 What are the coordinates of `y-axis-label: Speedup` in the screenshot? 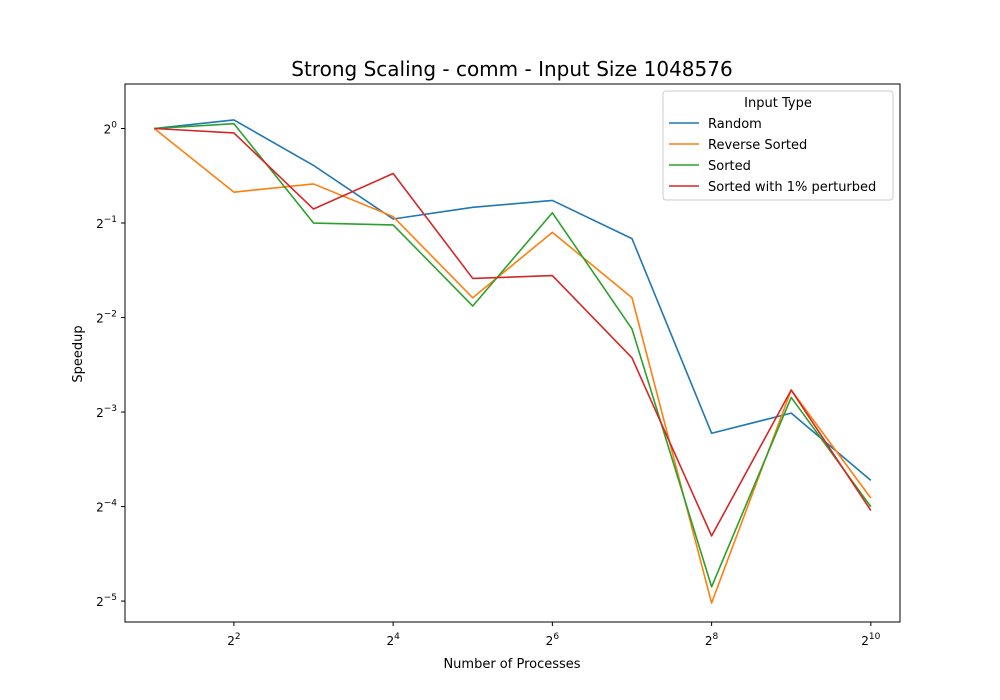 It's located at (78, 353).